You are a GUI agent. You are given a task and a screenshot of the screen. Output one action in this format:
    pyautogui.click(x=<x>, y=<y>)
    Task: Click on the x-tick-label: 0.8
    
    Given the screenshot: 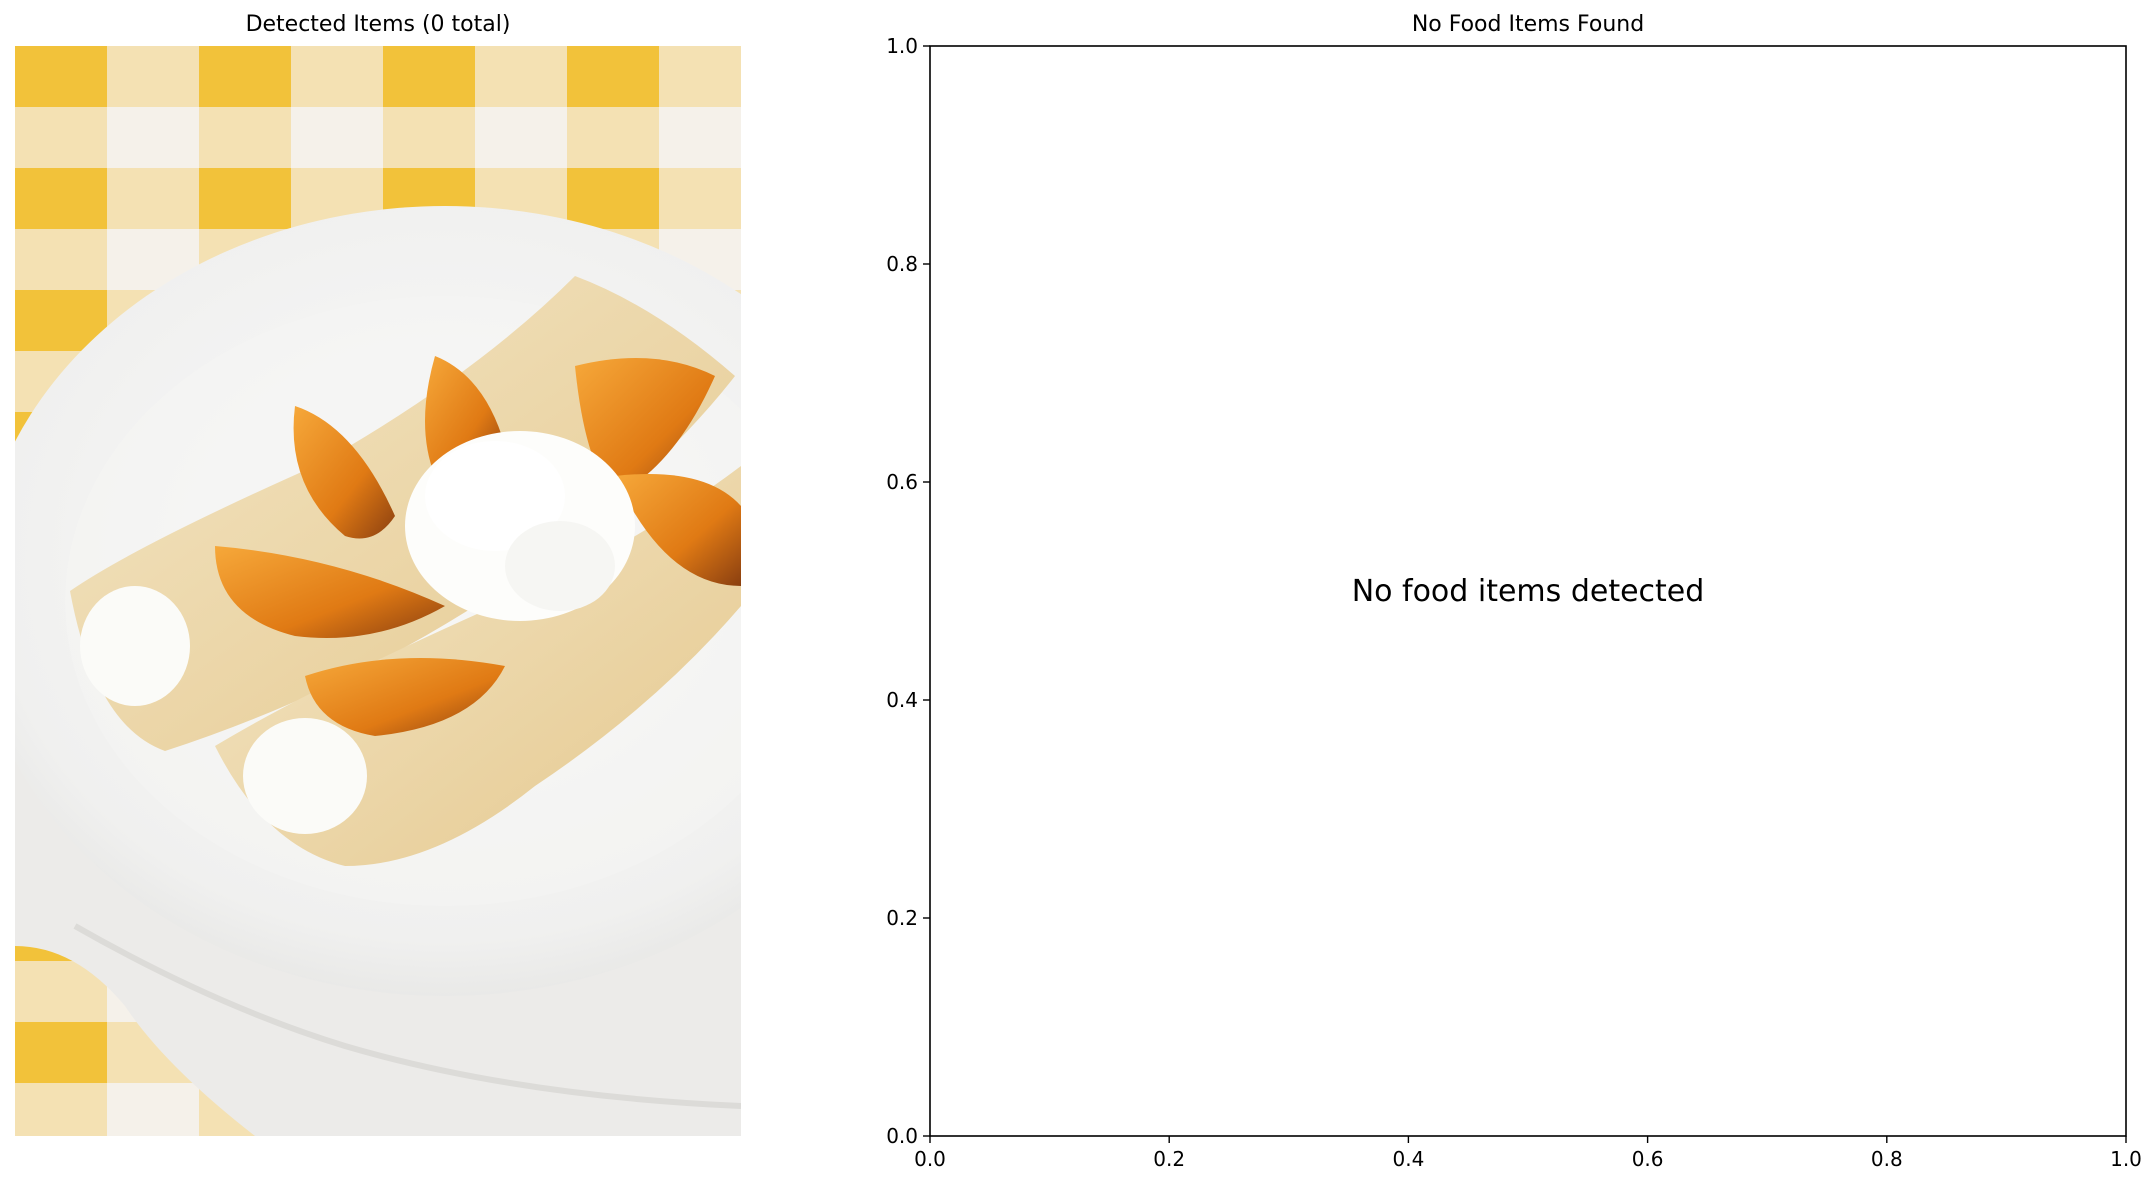 What is the action you would take?
    pyautogui.click(x=1887, y=1159)
    